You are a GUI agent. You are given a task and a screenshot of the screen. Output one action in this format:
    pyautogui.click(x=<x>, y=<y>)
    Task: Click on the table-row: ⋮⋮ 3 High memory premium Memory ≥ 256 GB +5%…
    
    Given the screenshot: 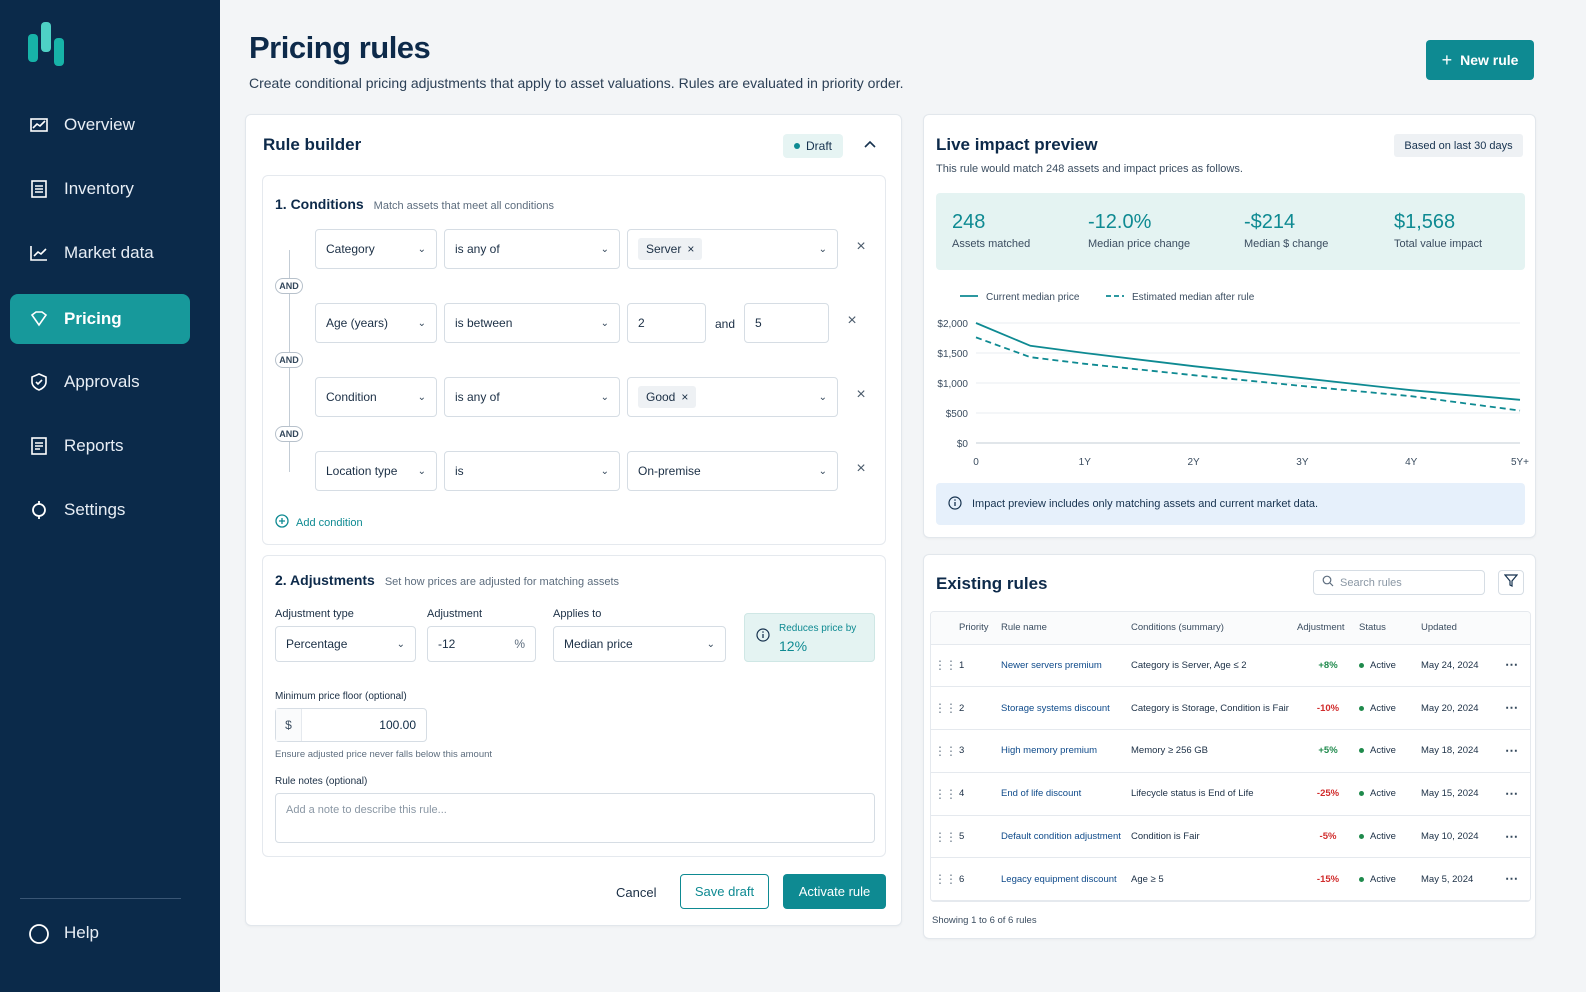 What is the action you would take?
    pyautogui.click(x=1230, y=751)
    